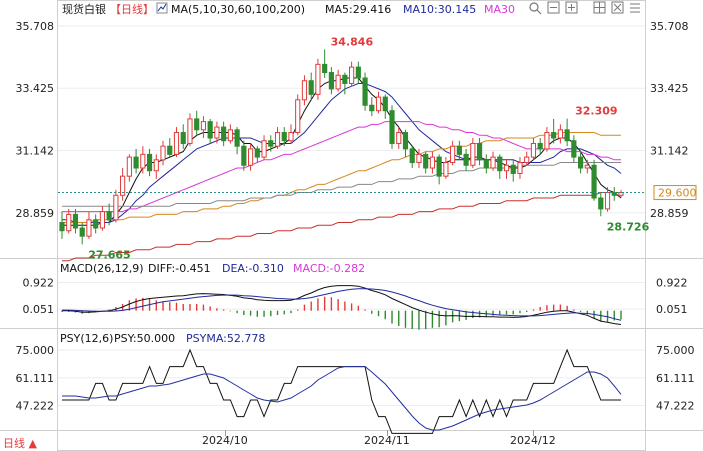 The image size is (703, 451). What do you see at coordinates (225, 338) in the screenshot?
I see `psyma-value: PSYMA:52.778` at bounding box center [225, 338].